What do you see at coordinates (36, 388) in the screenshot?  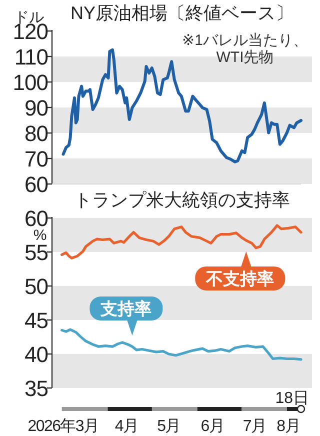 I see `y-tick-label: 35` at bounding box center [36, 388].